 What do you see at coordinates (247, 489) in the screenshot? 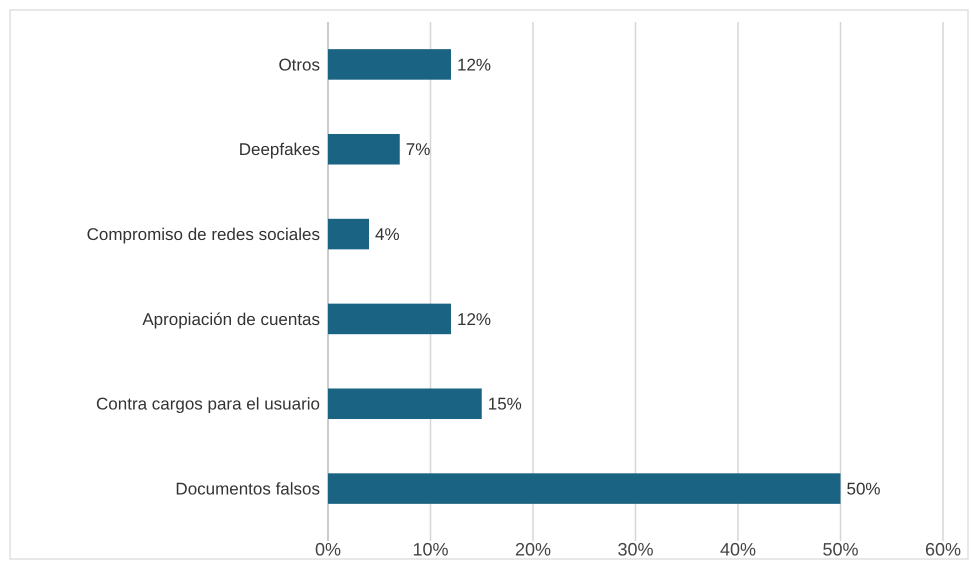
I see `y-tick-label: Documentos falsos` at bounding box center [247, 489].